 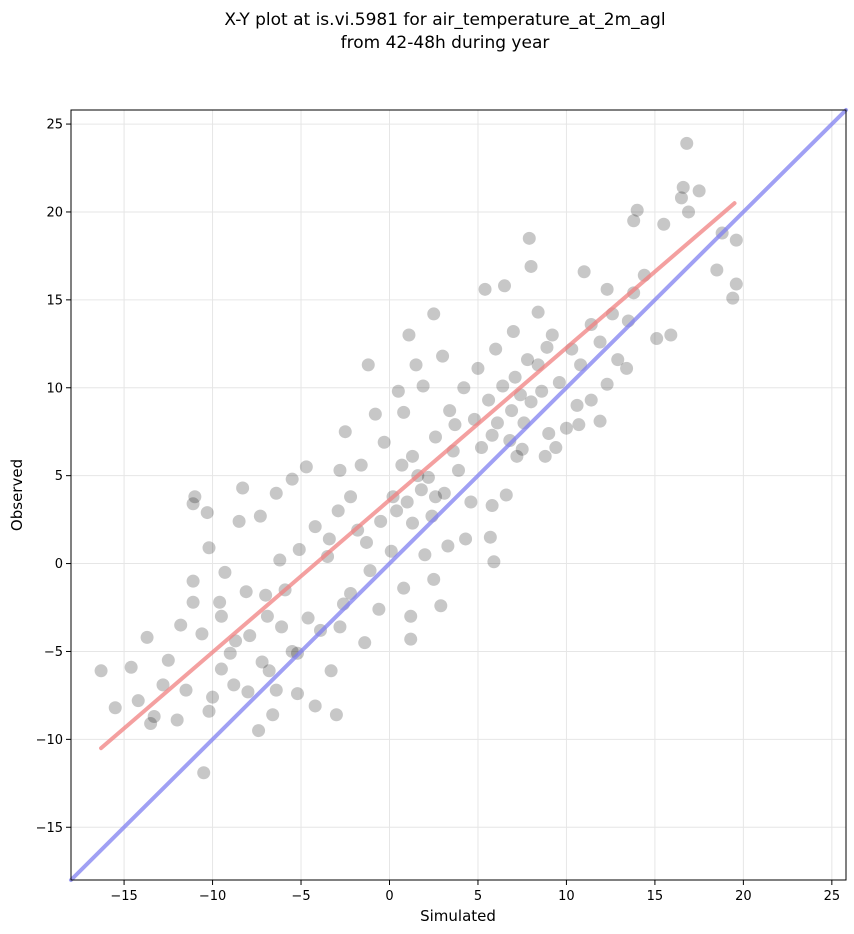 I want to click on x-tick-label: 5, so click(x=478, y=896).